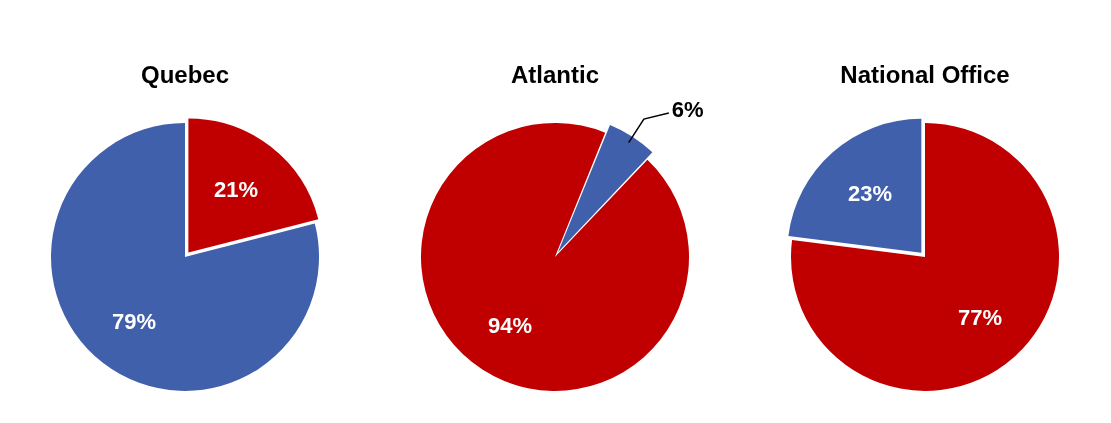  What do you see at coordinates (870, 193) in the screenshot?
I see `data-label: 23%` at bounding box center [870, 193].